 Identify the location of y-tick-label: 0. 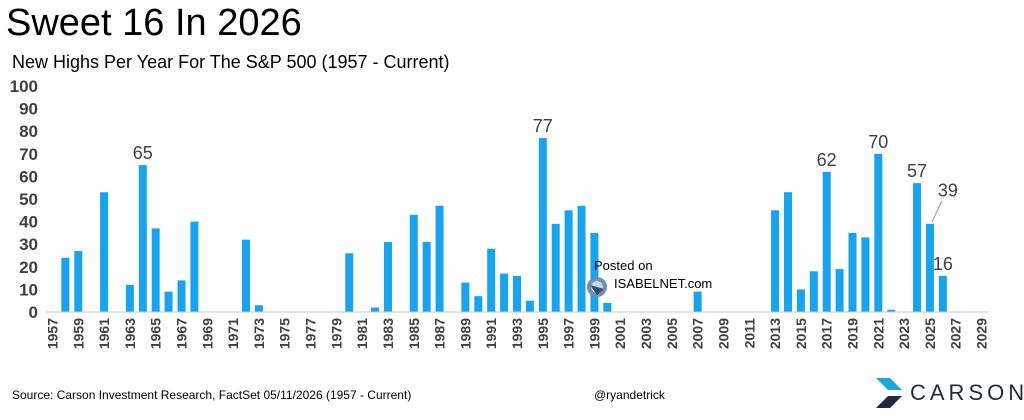
(33, 312).